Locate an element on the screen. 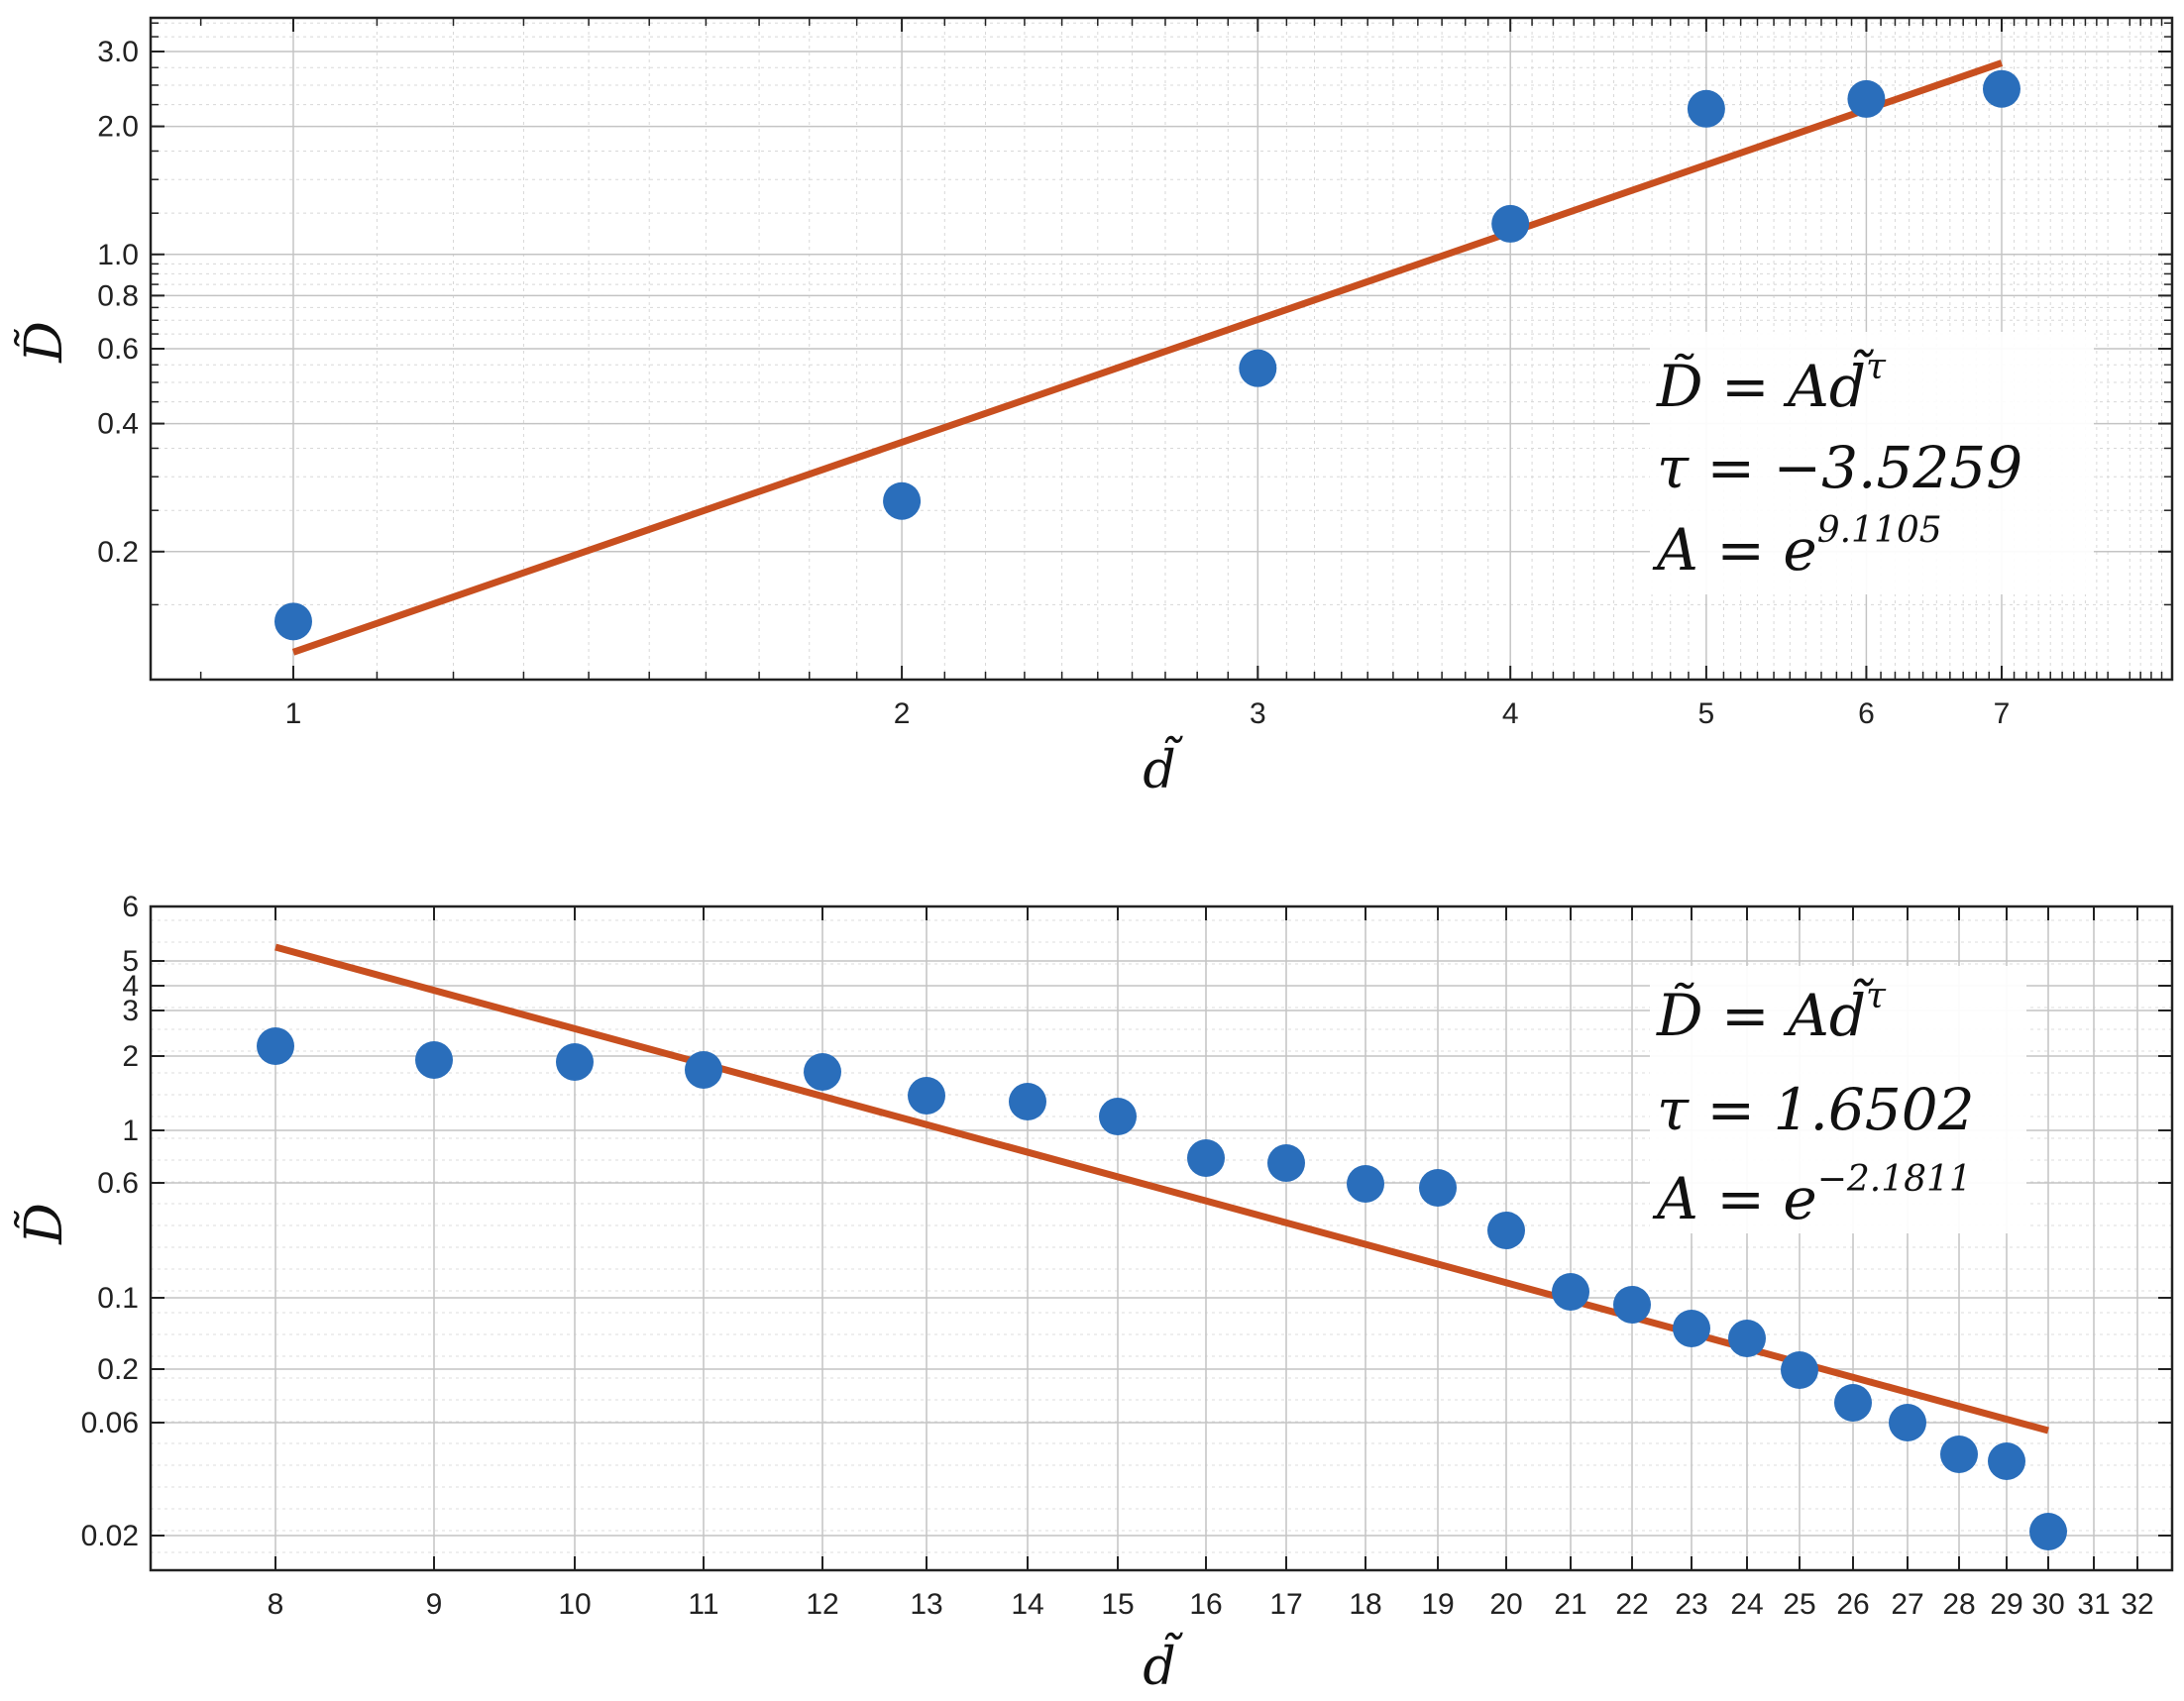 The image size is (2184, 1701). bottom-x-tick-label: 29 is located at coordinates (2006, 1604).